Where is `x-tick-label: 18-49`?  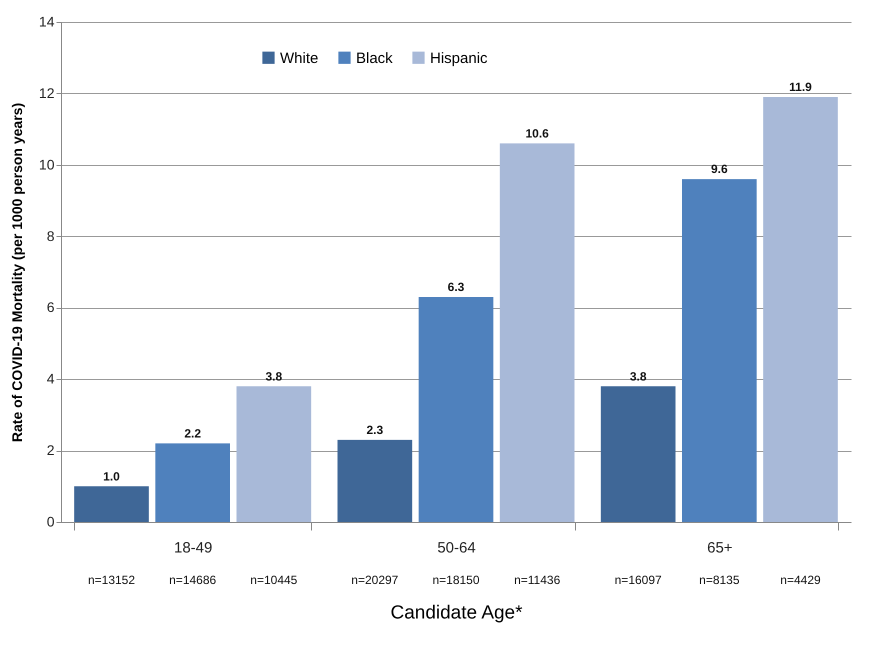 x-tick-label: 18-49 is located at coordinates (193, 548).